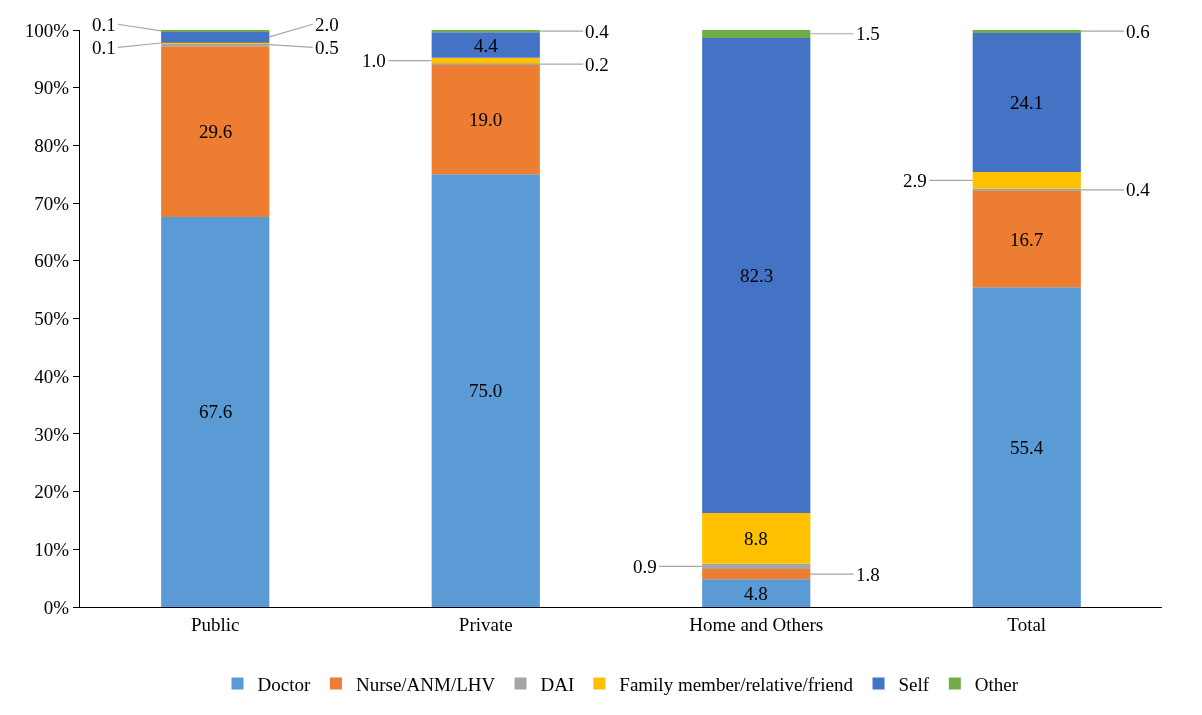 This screenshot has height=715, width=1202. What do you see at coordinates (915, 180) in the screenshot?
I see `data-label: 2.9` at bounding box center [915, 180].